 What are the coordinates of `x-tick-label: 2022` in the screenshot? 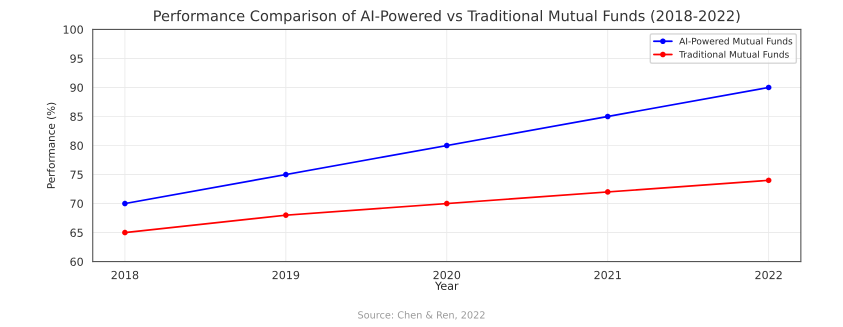 It's located at (768, 275).